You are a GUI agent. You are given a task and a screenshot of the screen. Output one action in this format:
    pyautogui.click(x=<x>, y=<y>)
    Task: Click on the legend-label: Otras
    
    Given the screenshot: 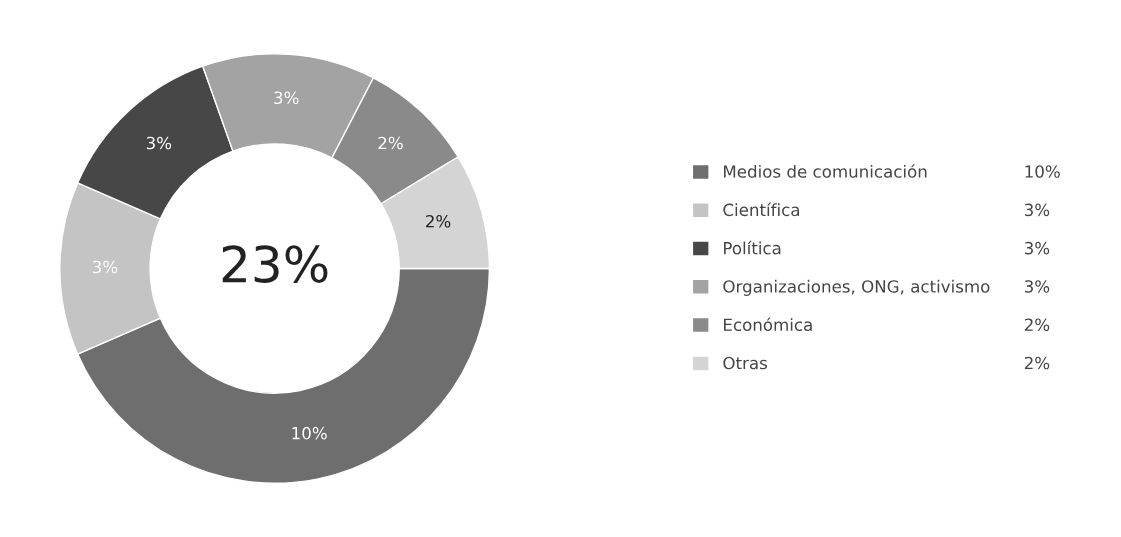 What is the action you would take?
    pyautogui.click(x=745, y=363)
    